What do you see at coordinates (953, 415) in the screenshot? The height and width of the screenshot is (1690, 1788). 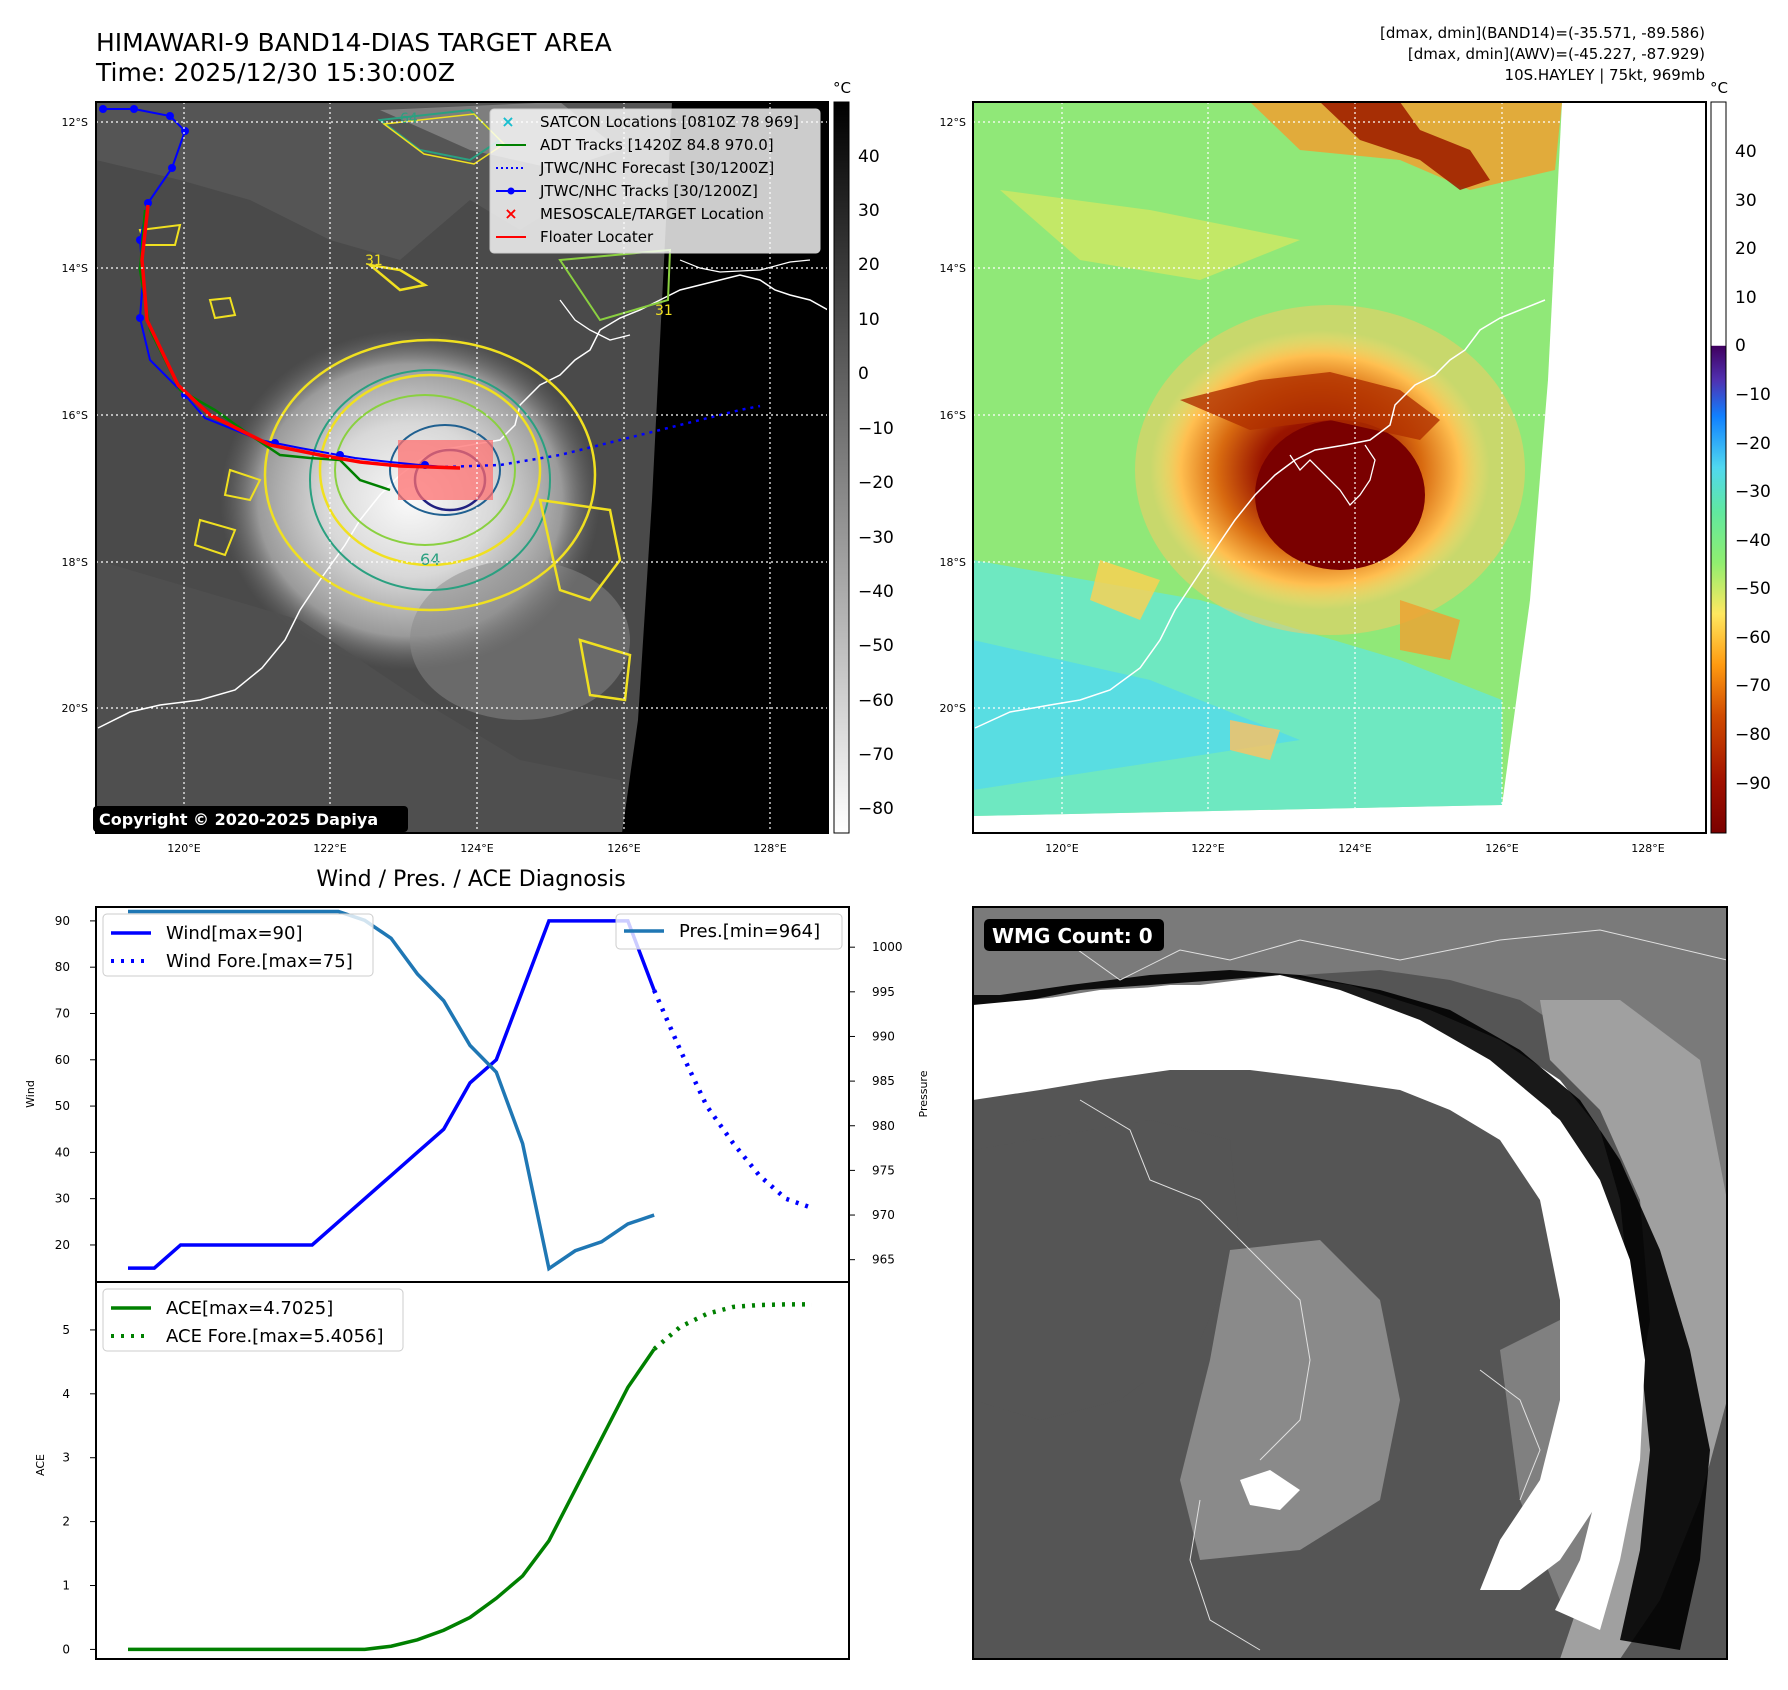 I see `svg-text: 16°S` at bounding box center [953, 415].